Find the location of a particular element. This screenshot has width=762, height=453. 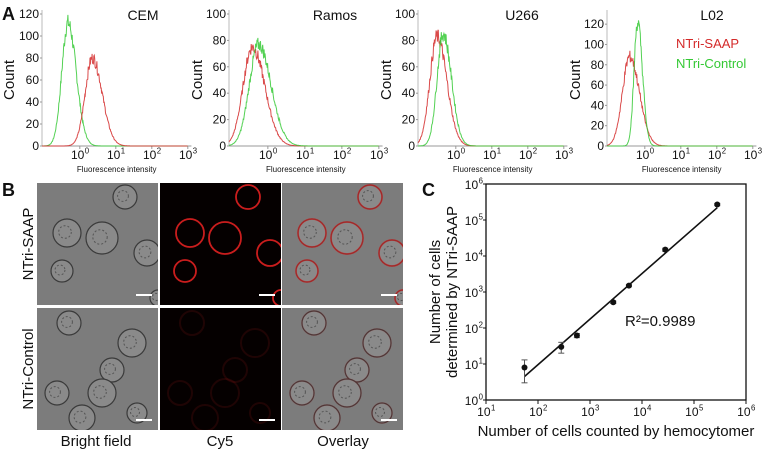

micrograph-cy5-saap is located at coordinates (220, 244).